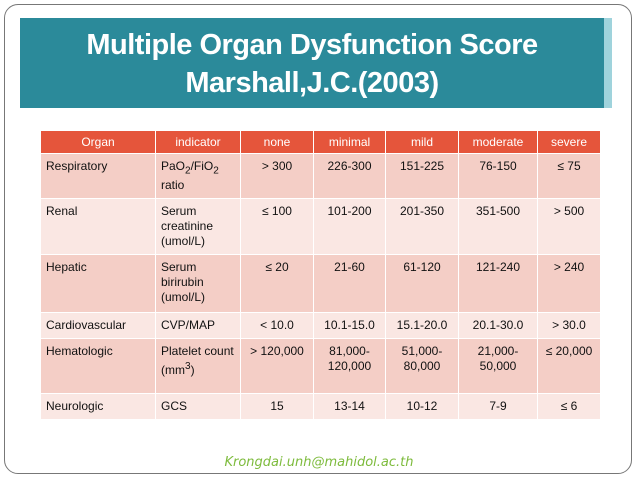  I want to click on column-header: none, so click(277, 142).